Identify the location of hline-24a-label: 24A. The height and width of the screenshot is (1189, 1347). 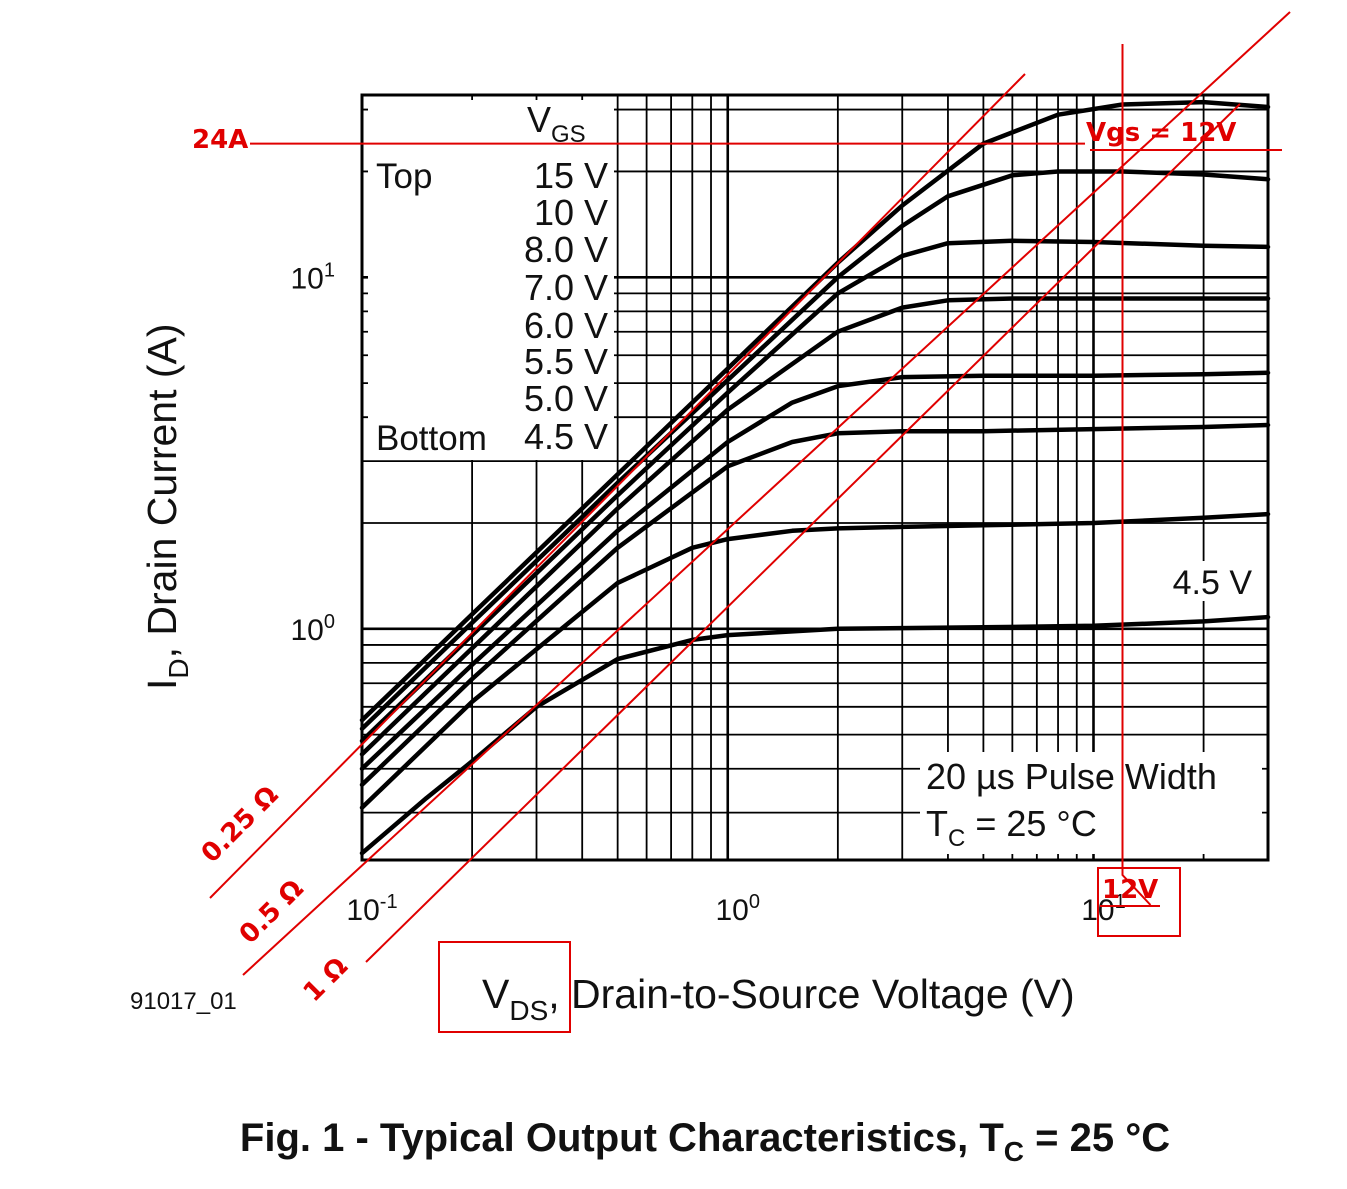
(220, 140).